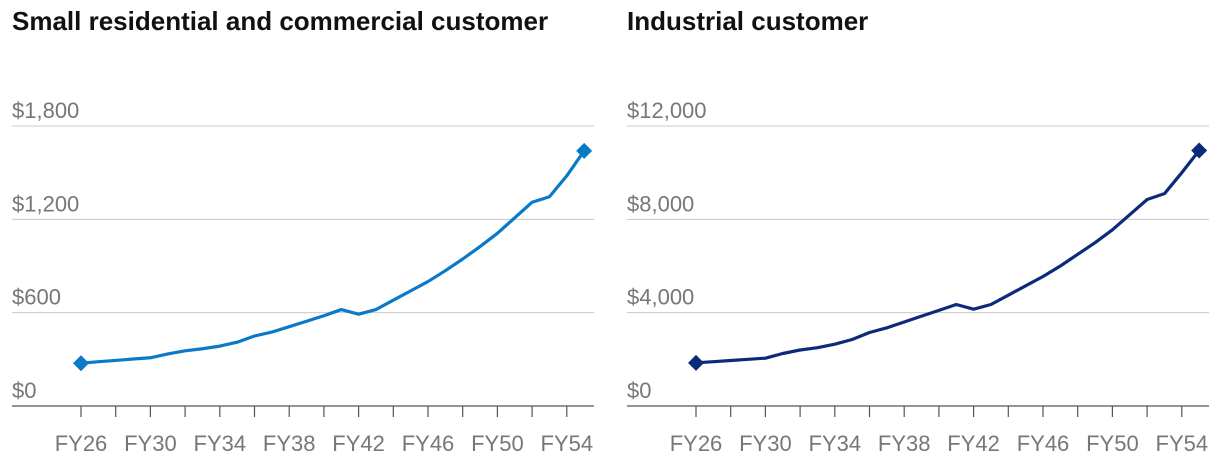  What do you see at coordinates (667, 110) in the screenshot?
I see `y-tick-label: $12,000` at bounding box center [667, 110].